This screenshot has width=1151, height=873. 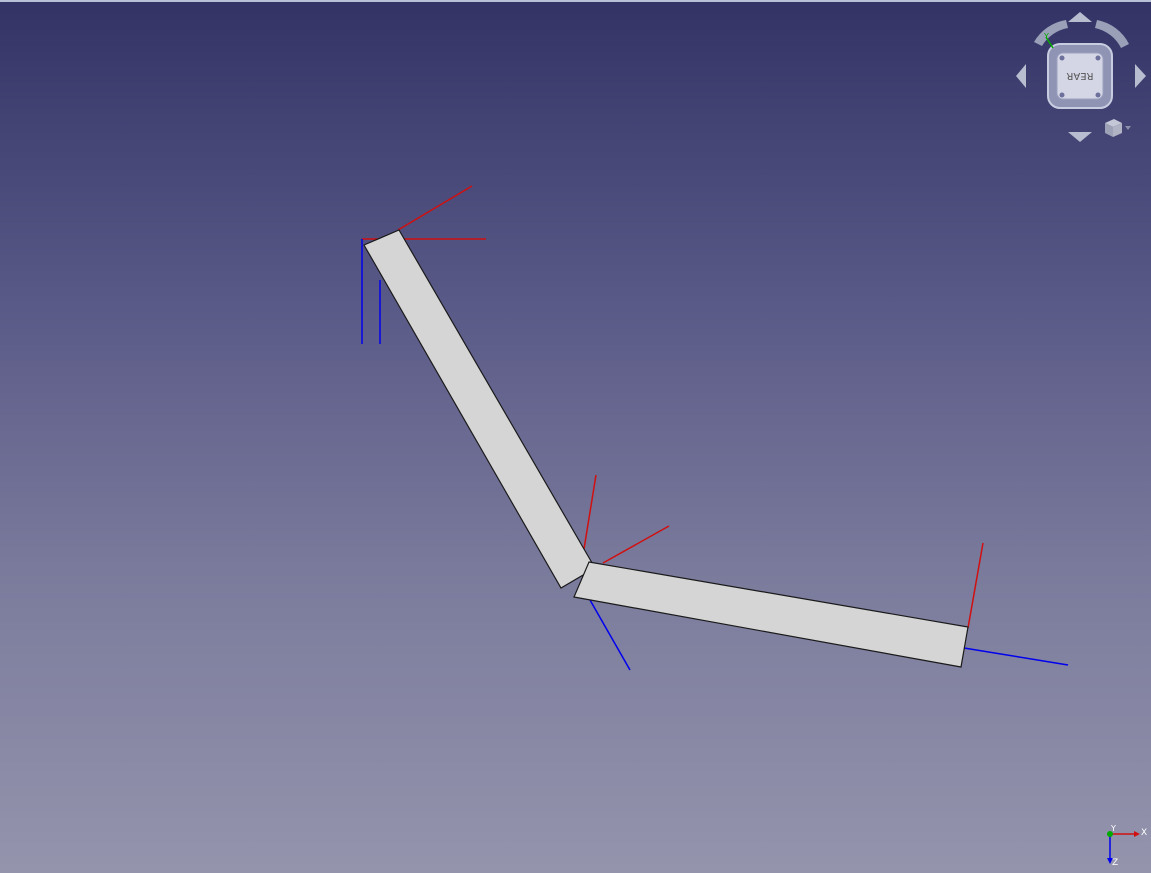 I want to click on rotate-left-arrow-icon, so click(x=1051, y=33).